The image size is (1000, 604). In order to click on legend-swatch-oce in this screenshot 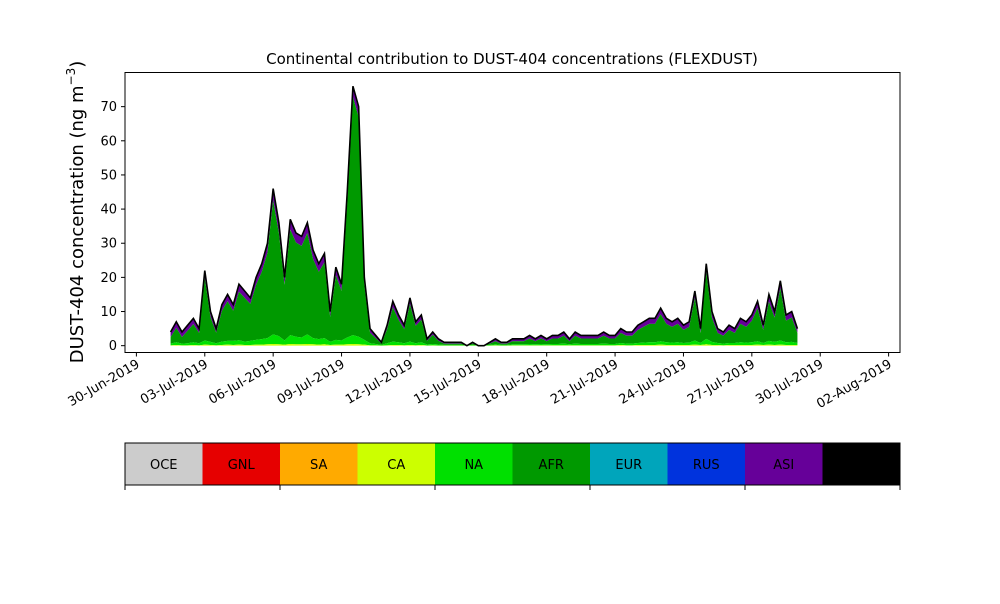, I will do `click(164, 464)`.